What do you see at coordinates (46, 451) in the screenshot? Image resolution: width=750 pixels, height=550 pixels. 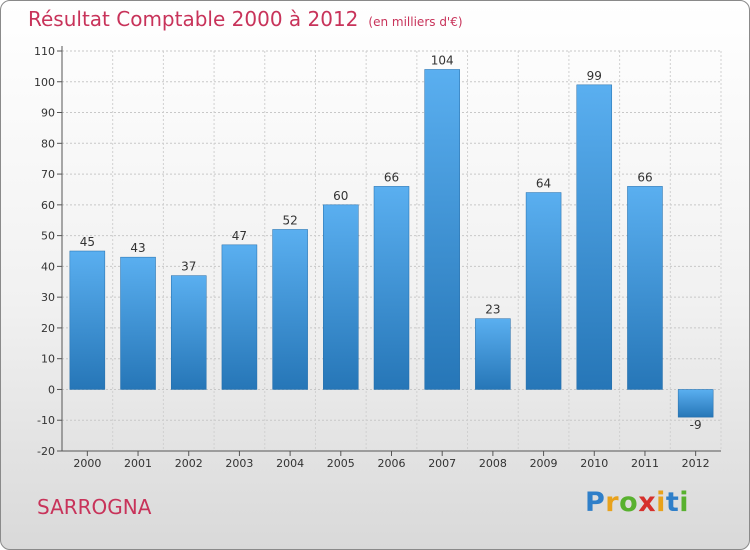 I see `y-tick-label: -20` at bounding box center [46, 451].